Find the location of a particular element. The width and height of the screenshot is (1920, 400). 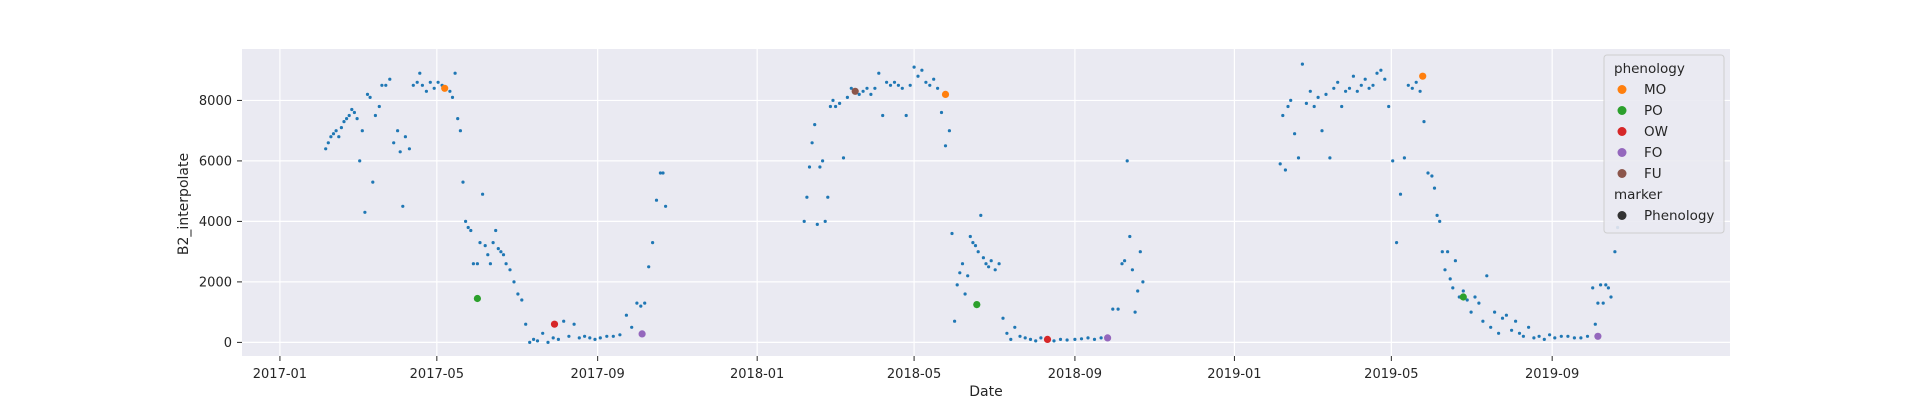

legend-marker-phenology is located at coordinates (1622, 215).